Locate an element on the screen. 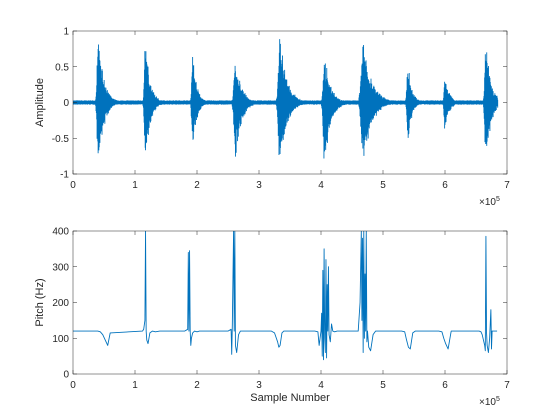 The width and height of the screenshot is (560, 420). pitch-x-exponent-power: 5 is located at coordinates (498, 399).